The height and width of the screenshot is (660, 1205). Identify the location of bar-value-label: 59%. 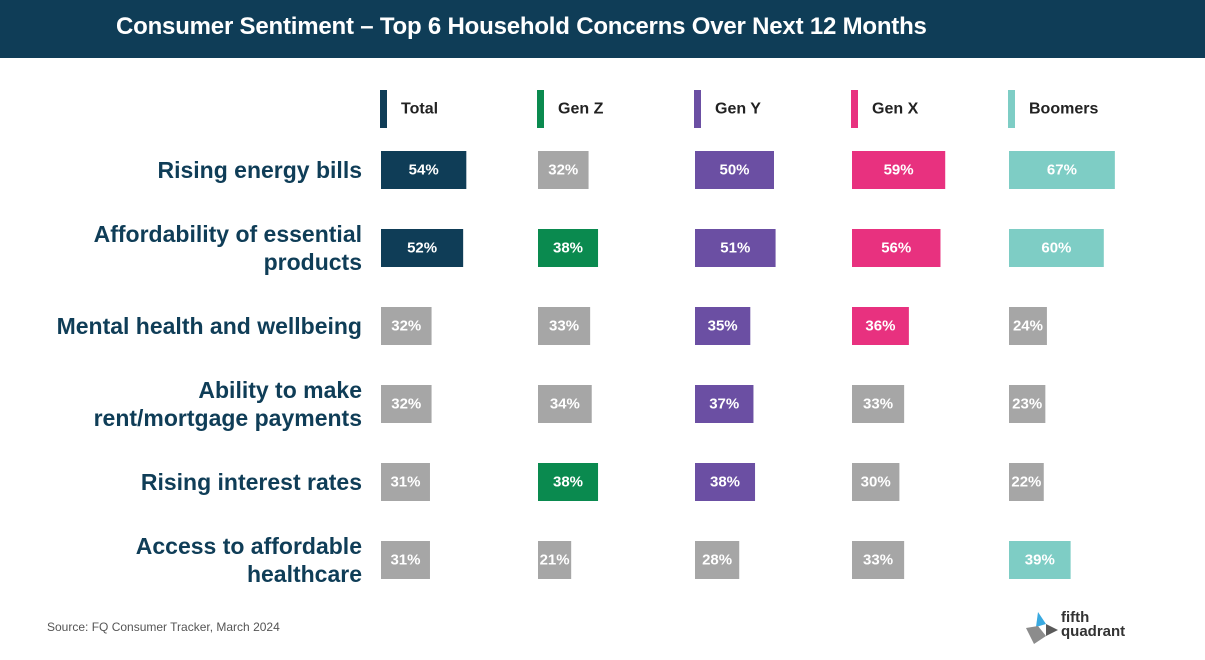
(899, 170).